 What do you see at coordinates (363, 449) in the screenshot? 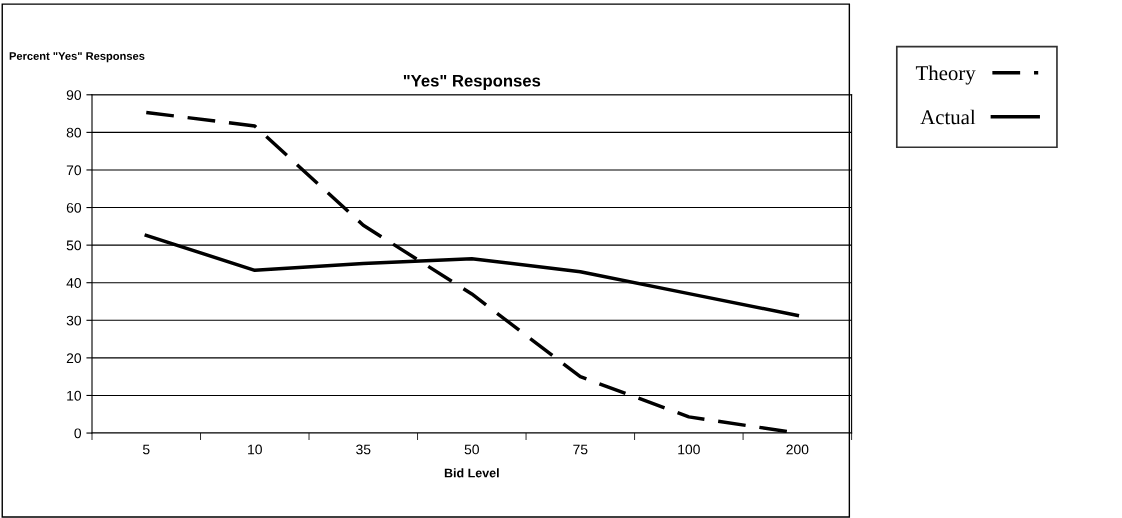
I see `x-tick-label: 35` at bounding box center [363, 449].